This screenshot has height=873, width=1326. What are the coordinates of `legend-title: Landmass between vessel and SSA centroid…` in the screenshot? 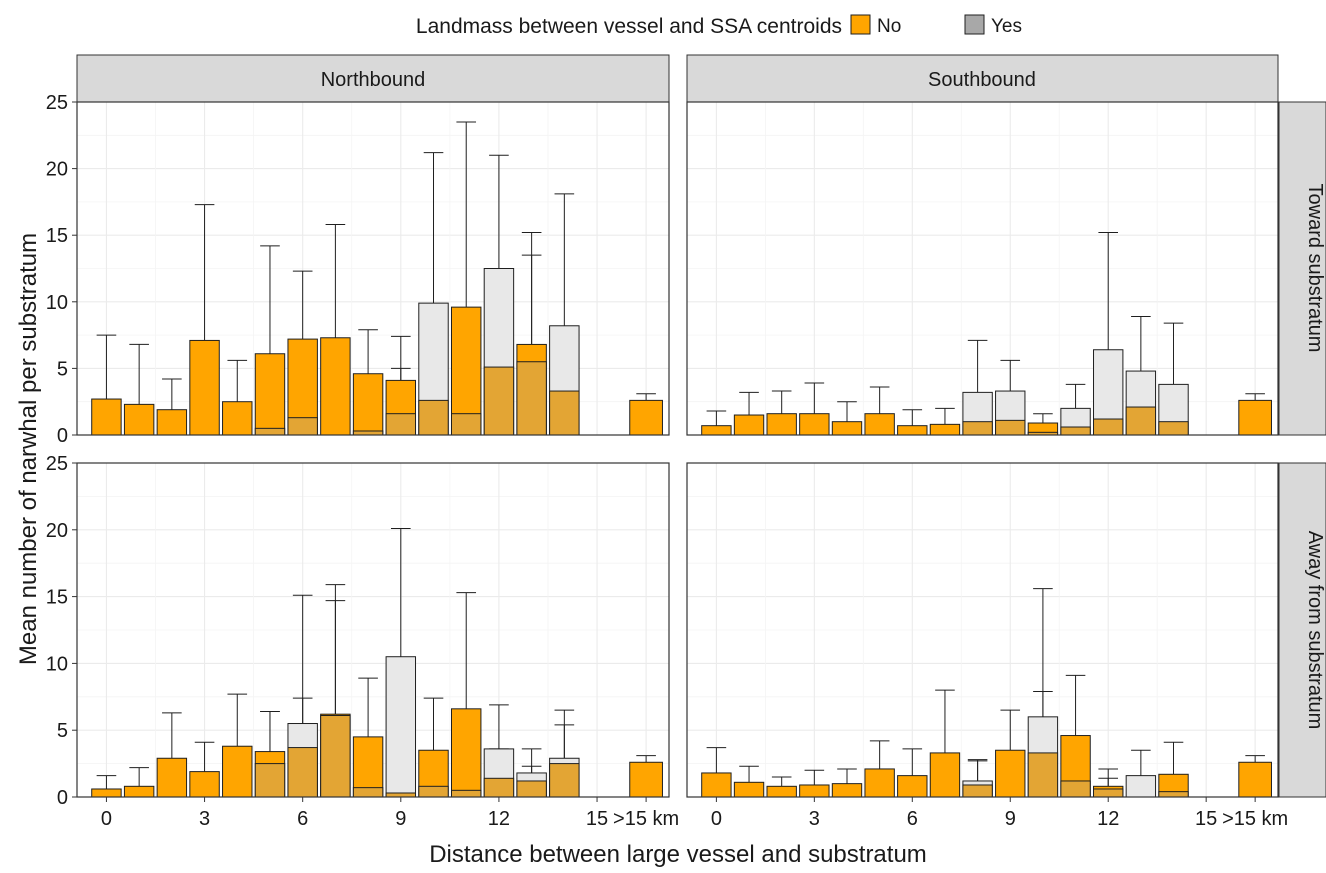 It's located at (629, 26).